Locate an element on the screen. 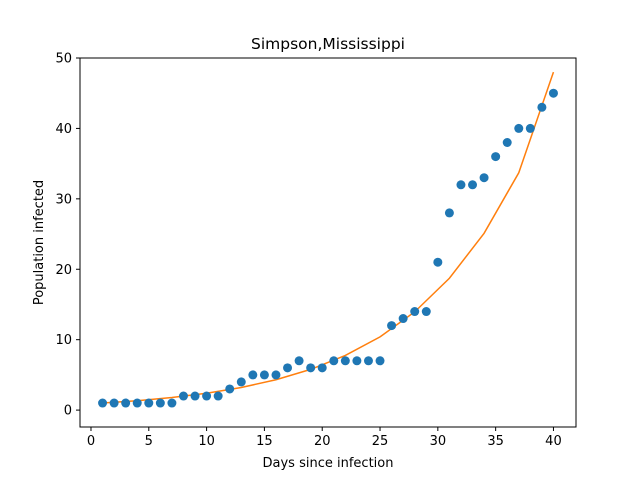 This screenshot has width=640, height=480. x-axis-ticks: 0 5 10 15 20 25 30 35 40 is located at coordinates (324, 438).